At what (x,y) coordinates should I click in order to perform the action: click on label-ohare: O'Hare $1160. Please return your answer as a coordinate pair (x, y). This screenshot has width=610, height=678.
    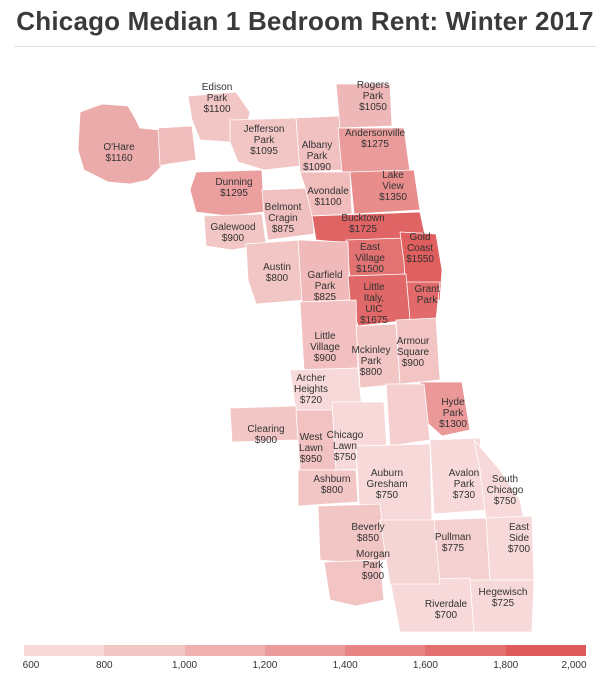
    Looking at the image, I should click on (118, 153).